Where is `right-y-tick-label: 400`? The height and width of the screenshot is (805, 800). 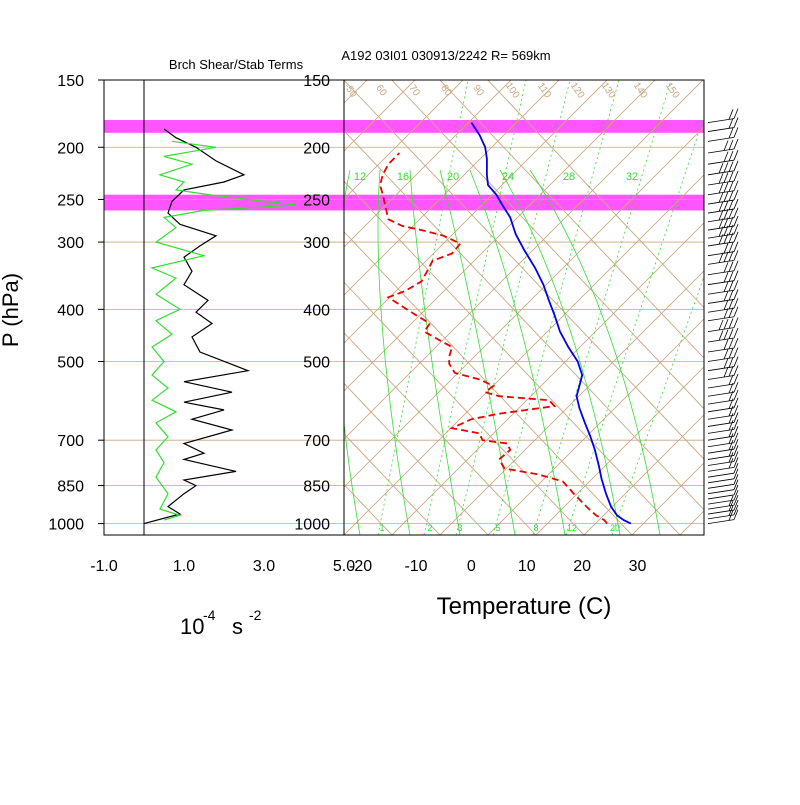
right-y-tick-label: 400 is located at coordinates (316, 310).